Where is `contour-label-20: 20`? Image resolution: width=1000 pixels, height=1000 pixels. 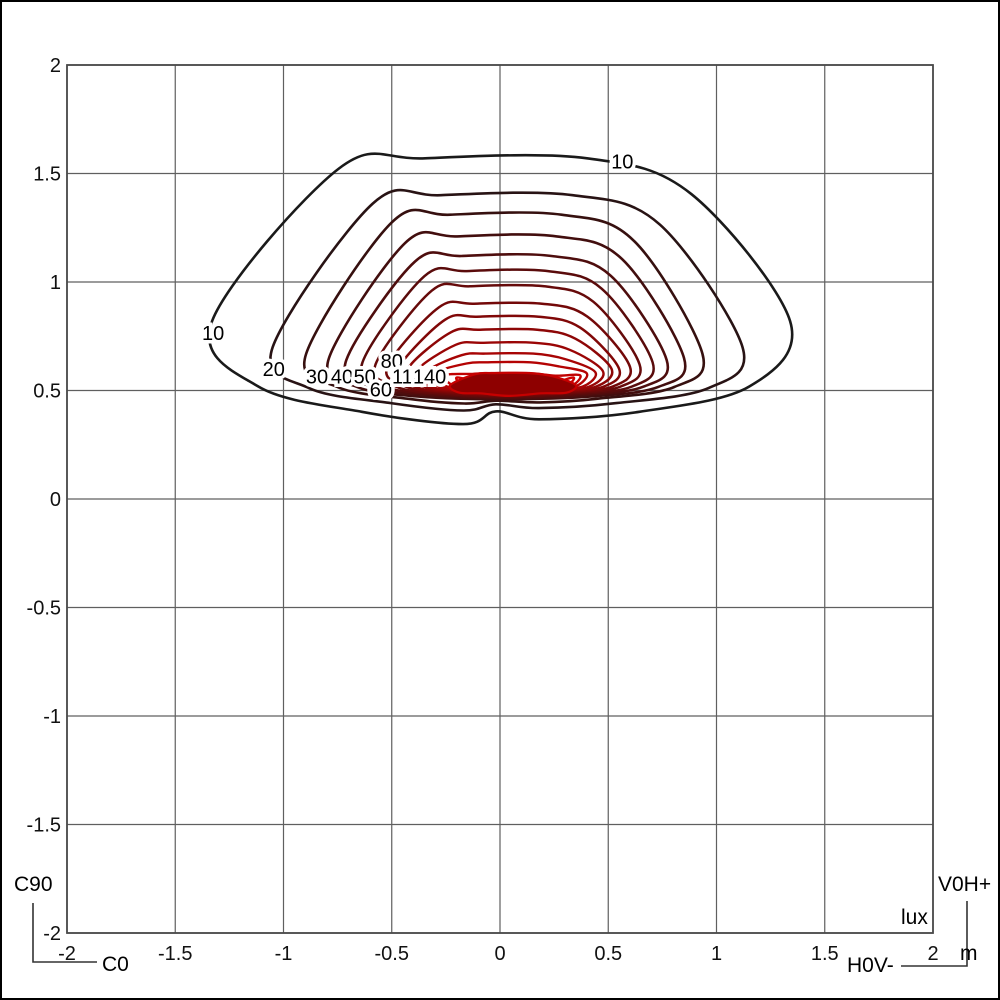
contour-label-20: 20 is located at coordinates (274, 370).